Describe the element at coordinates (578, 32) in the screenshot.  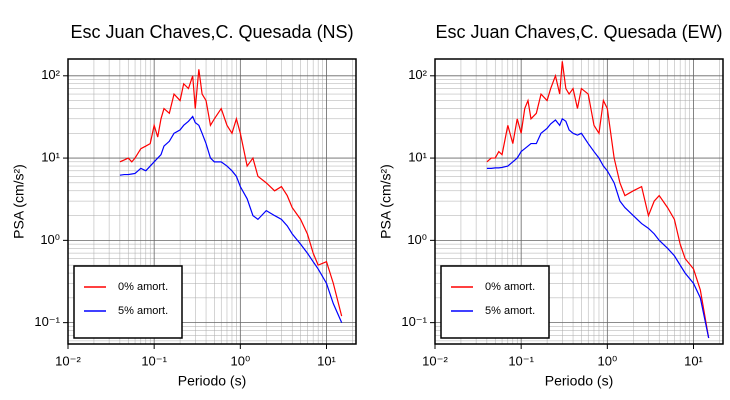
I see `chart-title: Esc Juan Chaves,C. Quesada (EW)` at that location.